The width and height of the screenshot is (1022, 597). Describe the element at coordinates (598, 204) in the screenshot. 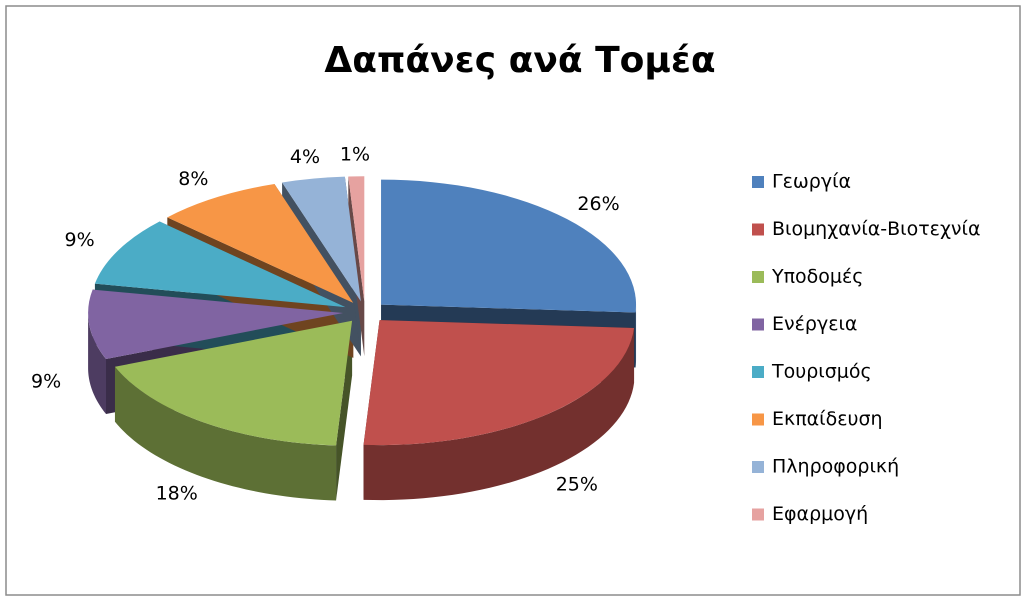

I see `data-label: 26%` at that location.